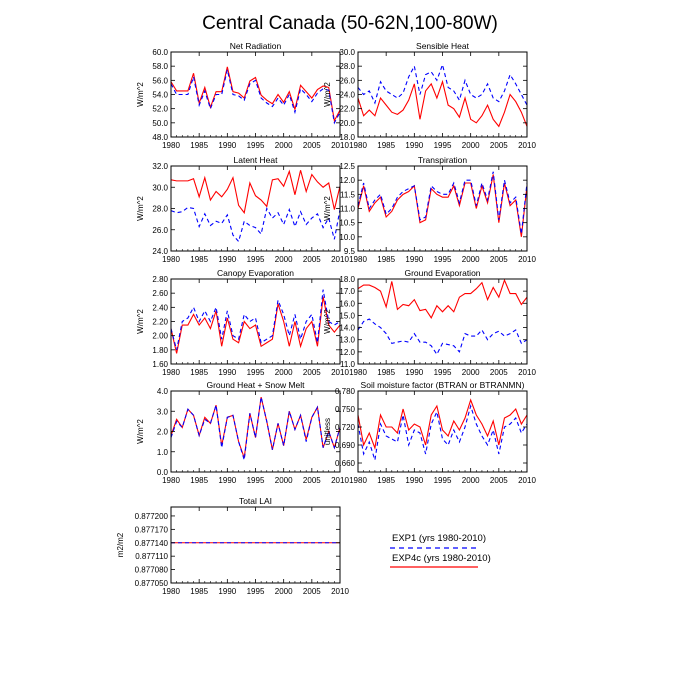 This screenshot has height=700, width=700. I want to click on figure-title: Central Canada (50-62N,100-80W), so click(350, 23).